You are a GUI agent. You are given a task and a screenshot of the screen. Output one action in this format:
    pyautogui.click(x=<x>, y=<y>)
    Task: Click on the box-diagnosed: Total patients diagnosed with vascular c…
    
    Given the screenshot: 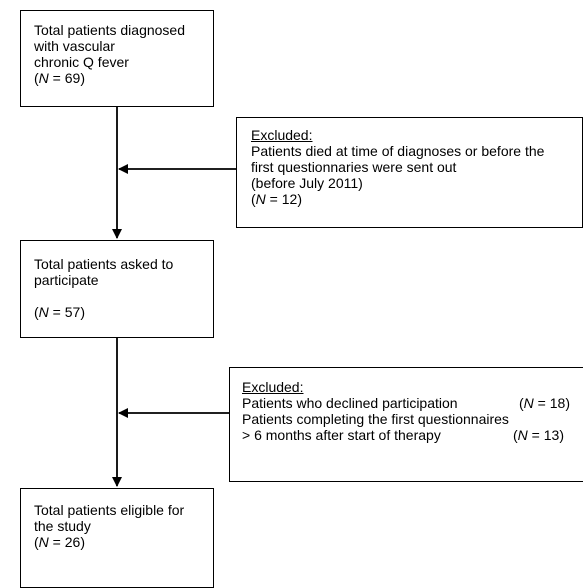 What is the action you would take?
    pyautogui.click(x=117, y=58)
    